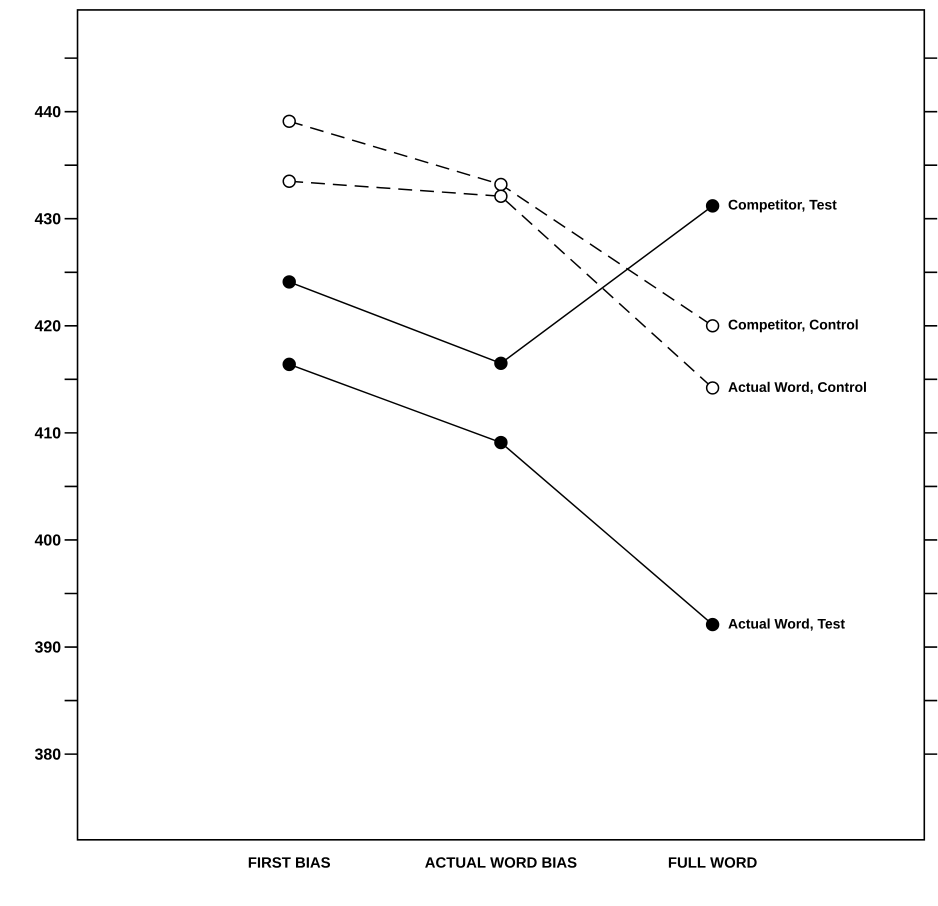 The width and height of the screenshot is (938, 906). What do you see at coordinates (712, 862) in the screenshot?
I see `x-tick-label: FULL WORD` at bounding box center [712, 862].